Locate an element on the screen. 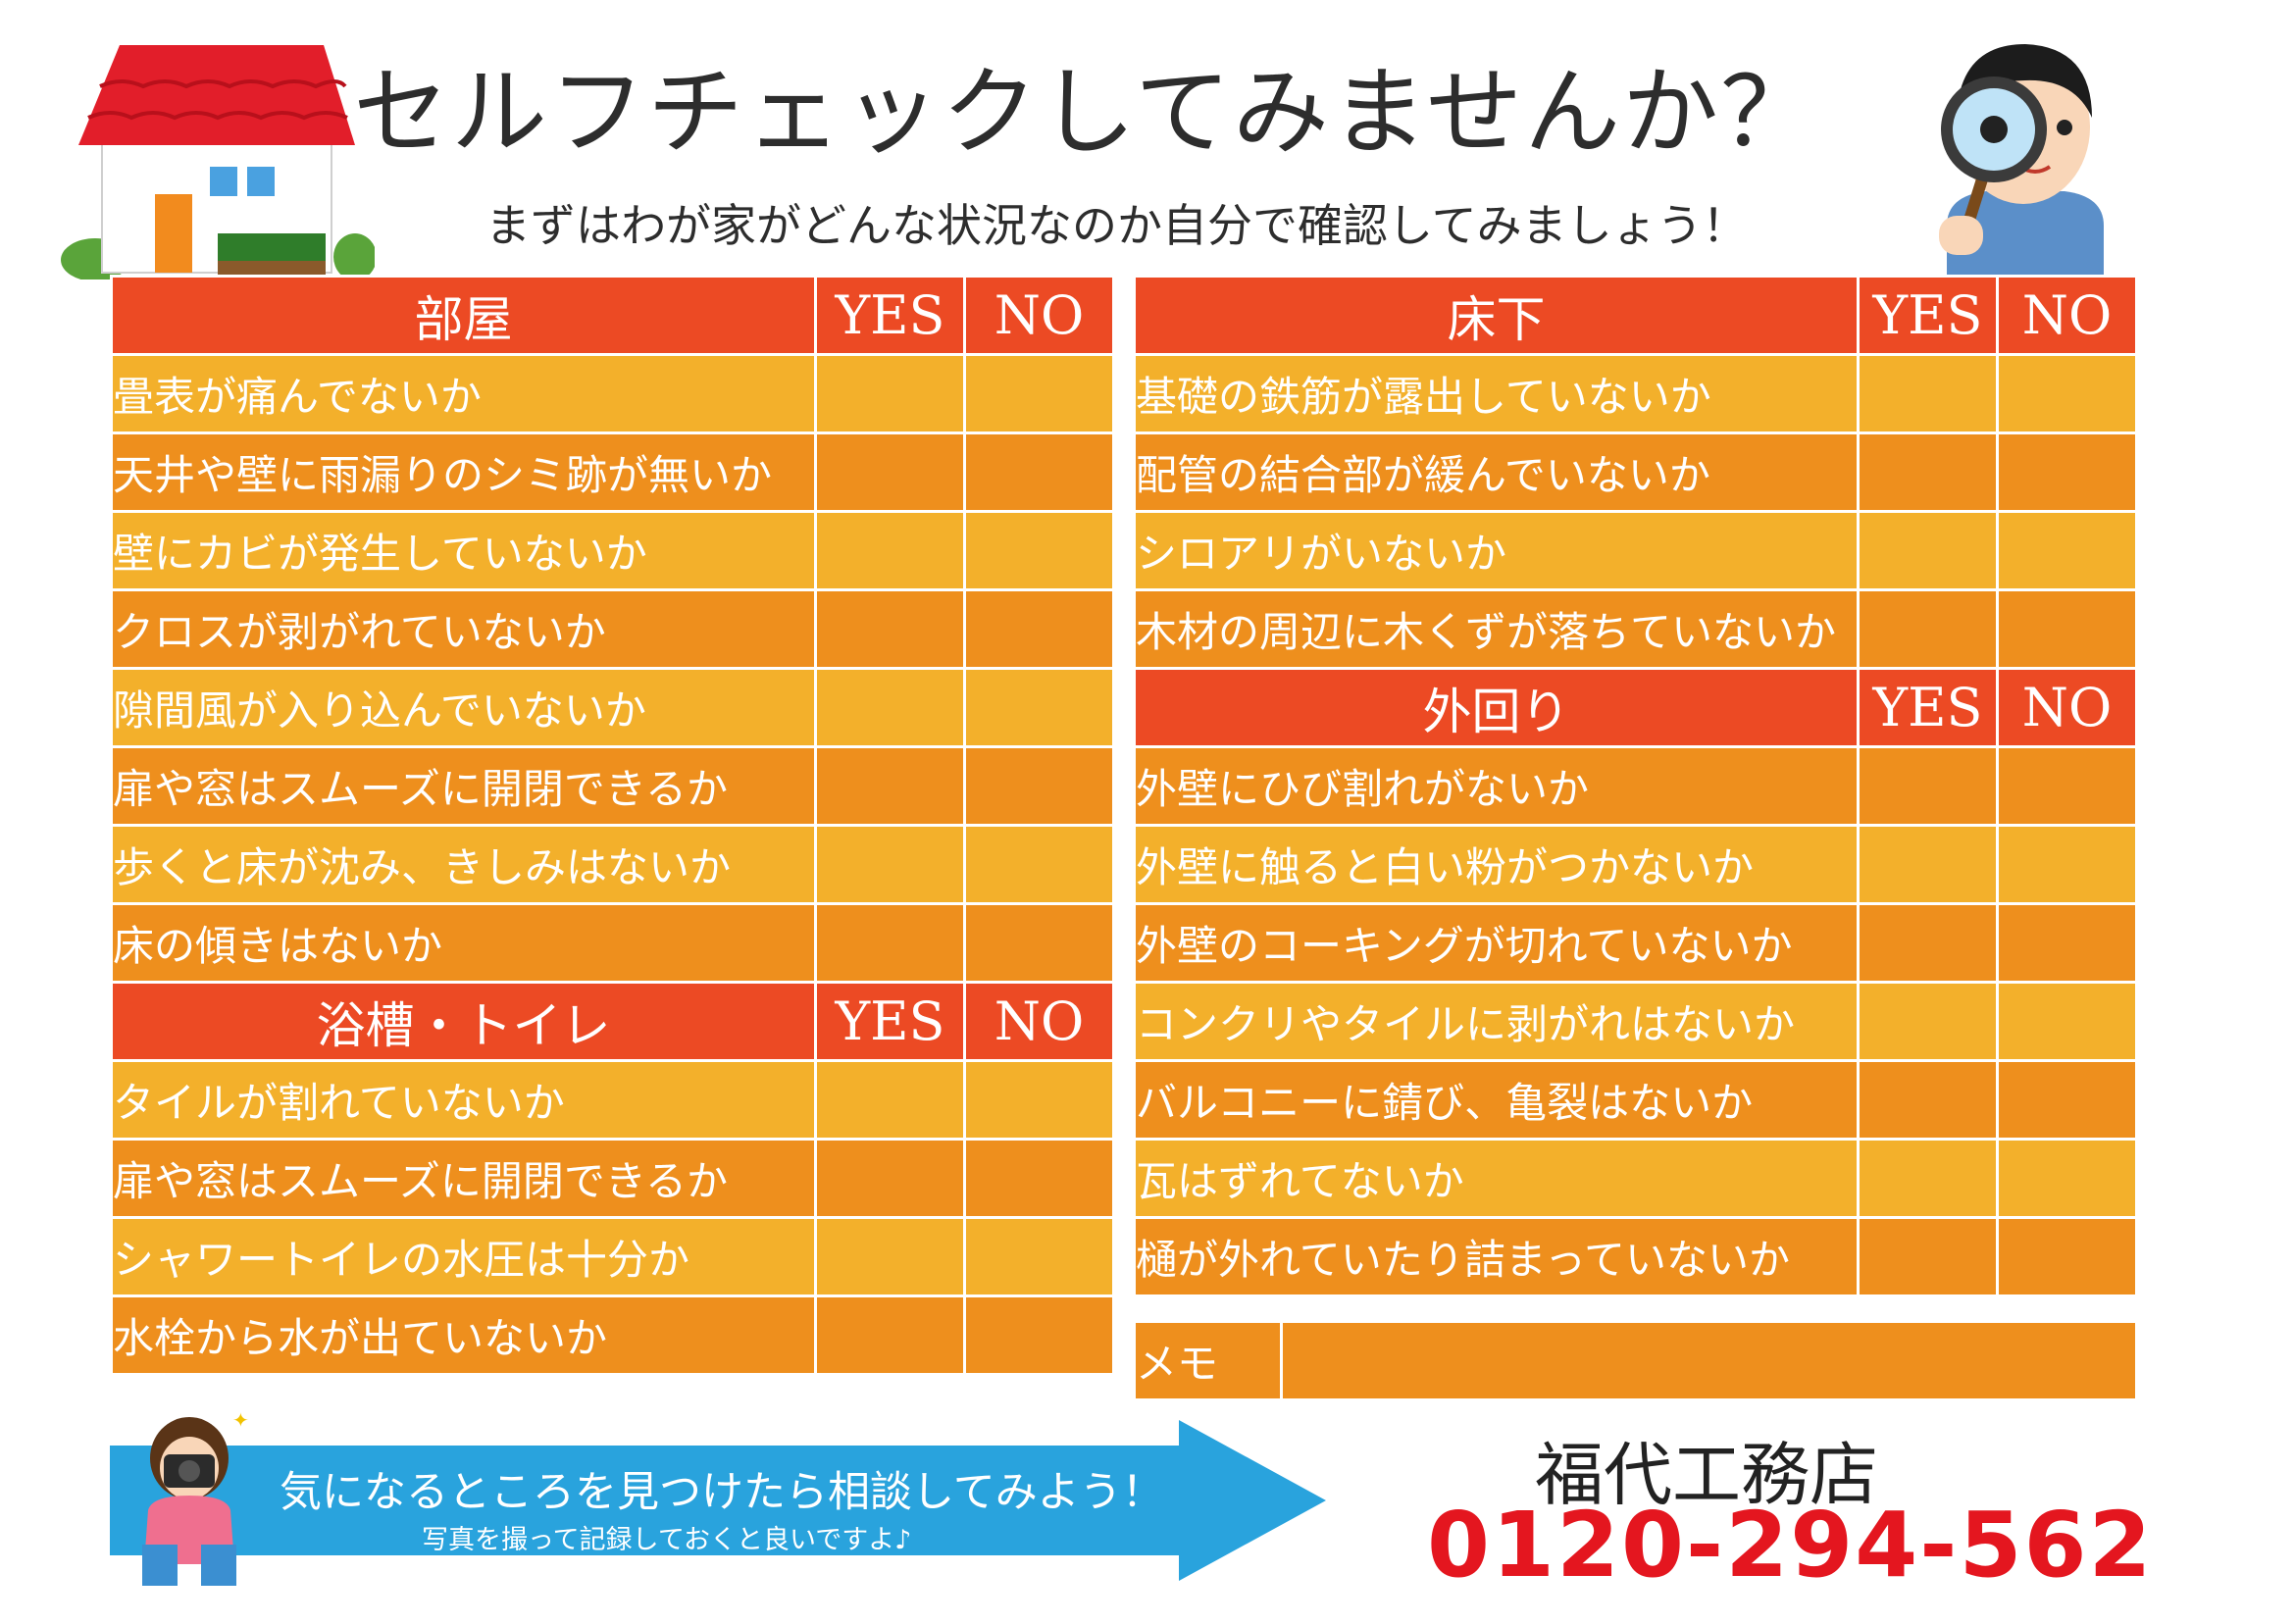 The width and height of the screenshot is (2294, 1624). section-header-heya: 部屋 YES NO is located at coordinates (612, 315).